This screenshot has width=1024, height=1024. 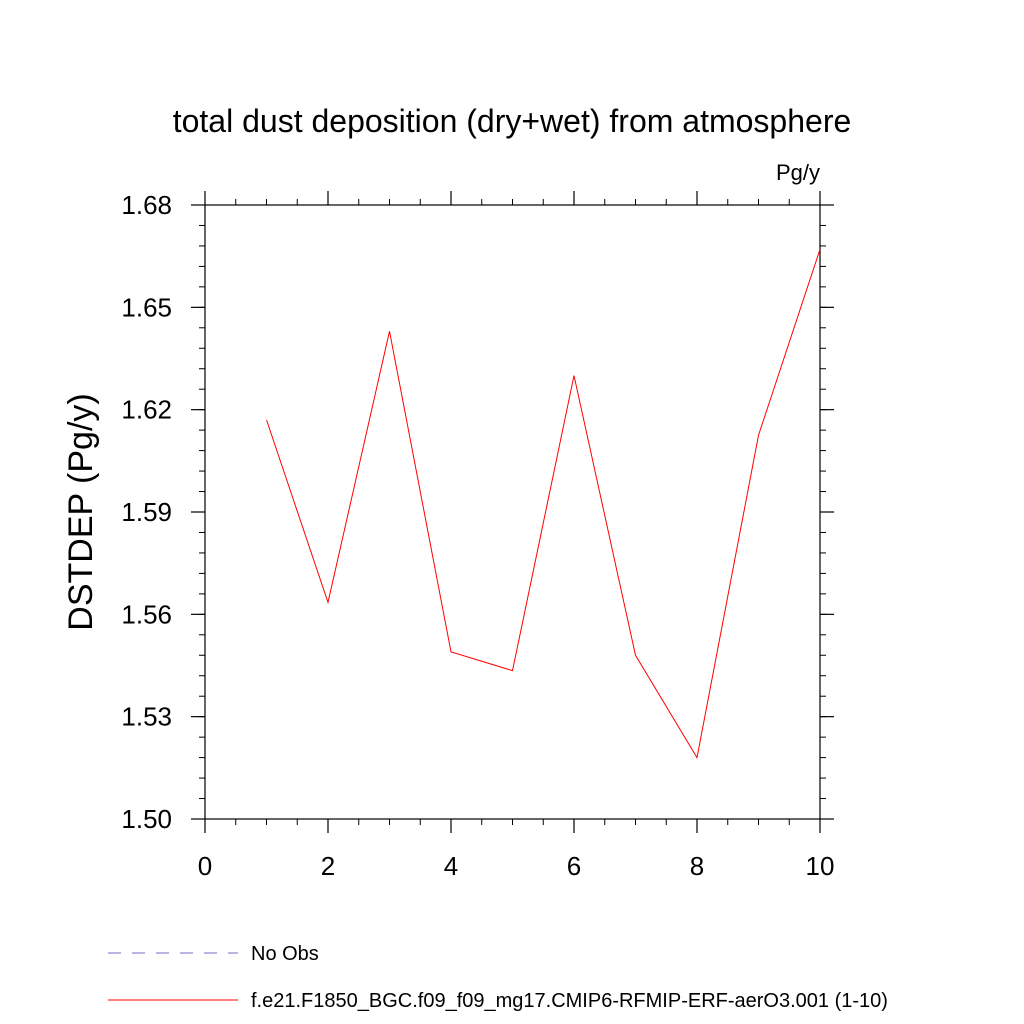 I want to click on y-tick-label: 1.65, so click(x=146, y=307).